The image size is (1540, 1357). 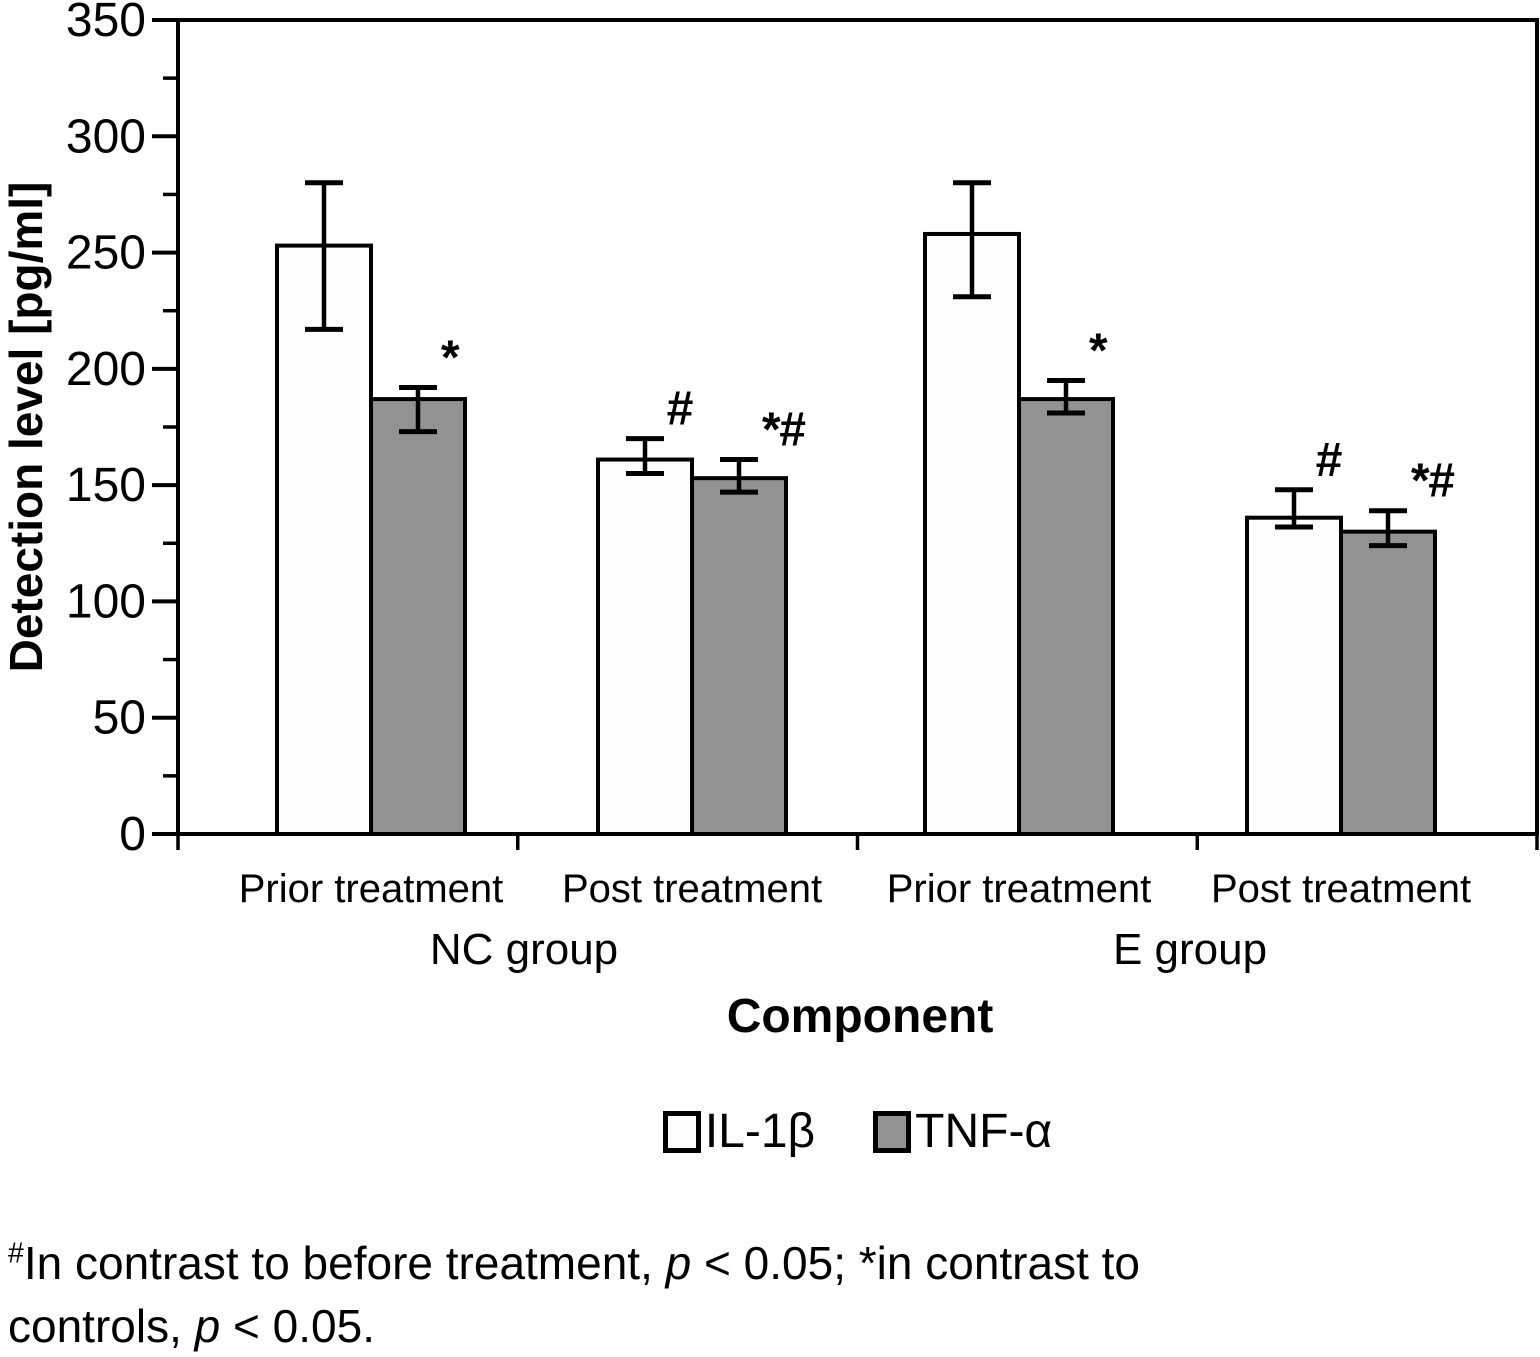 I want to click on y-tick-label: 300, so click(x=106, y=136).